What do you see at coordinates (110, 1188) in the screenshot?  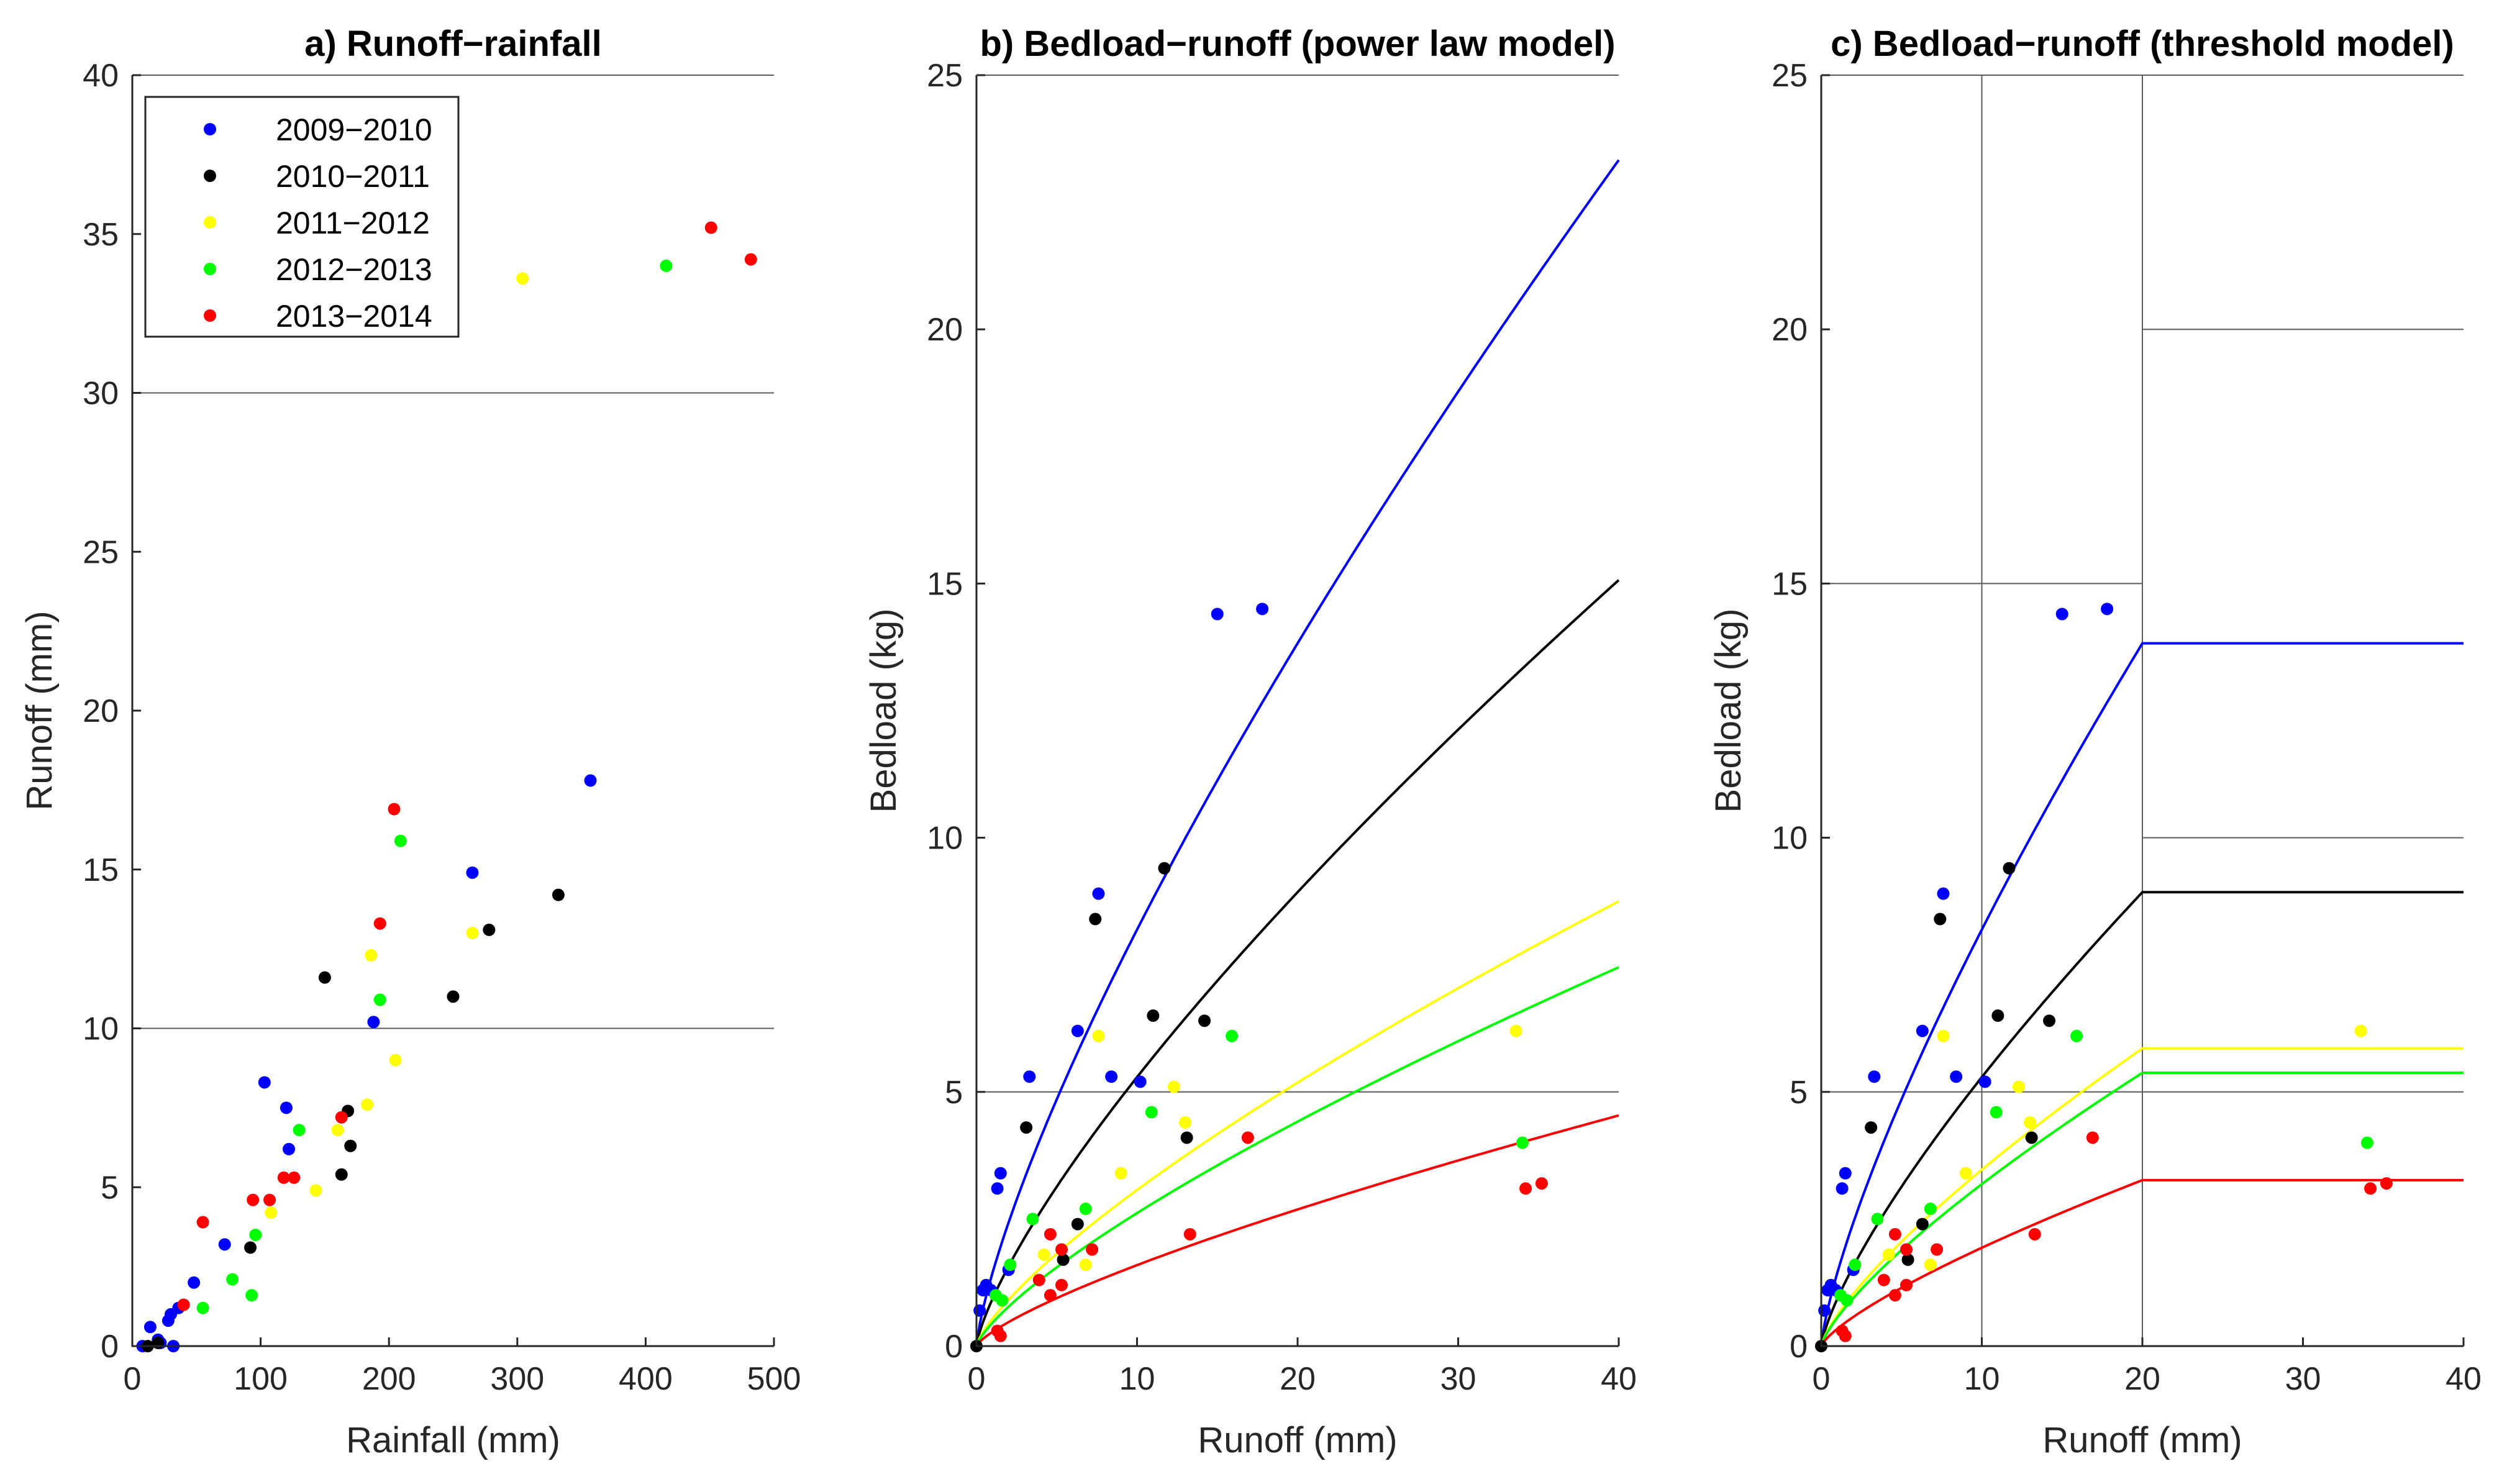 I see `y-tick-label: 5` at bounding box center [110, 1188].